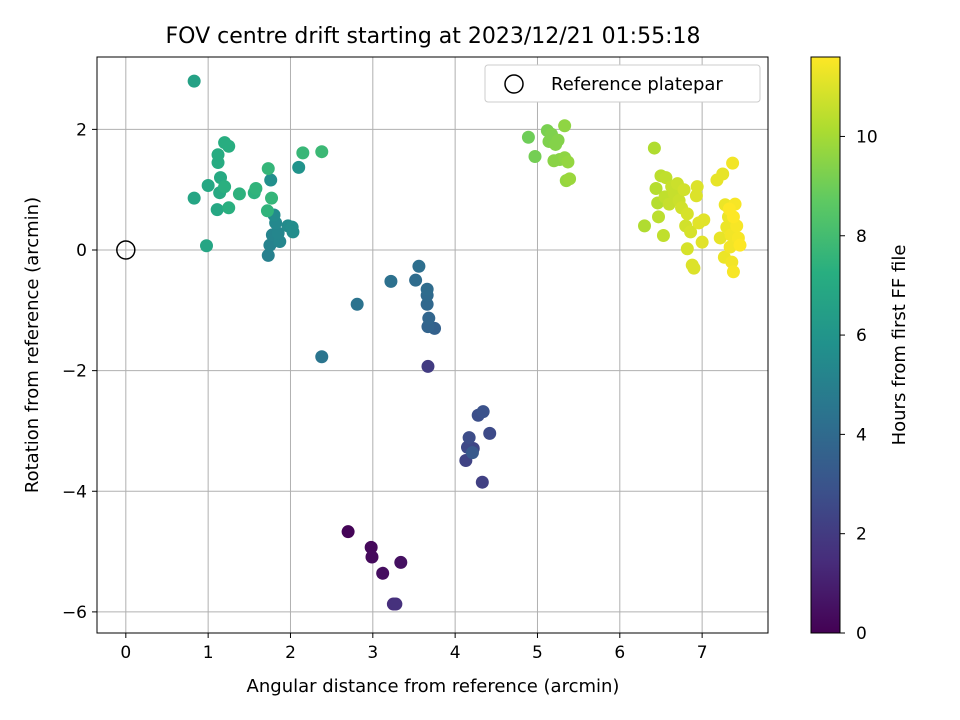  I want to click on y-tick-label: 0, so click(81, 251).